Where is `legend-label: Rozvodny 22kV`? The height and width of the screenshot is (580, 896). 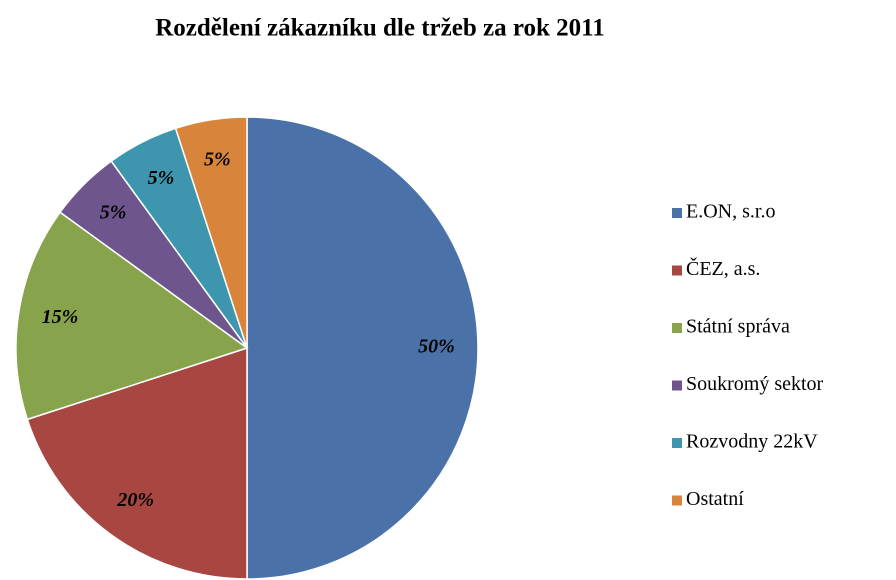
legend-label: Rozvodny 22kV is located at coordinates (752, 442).